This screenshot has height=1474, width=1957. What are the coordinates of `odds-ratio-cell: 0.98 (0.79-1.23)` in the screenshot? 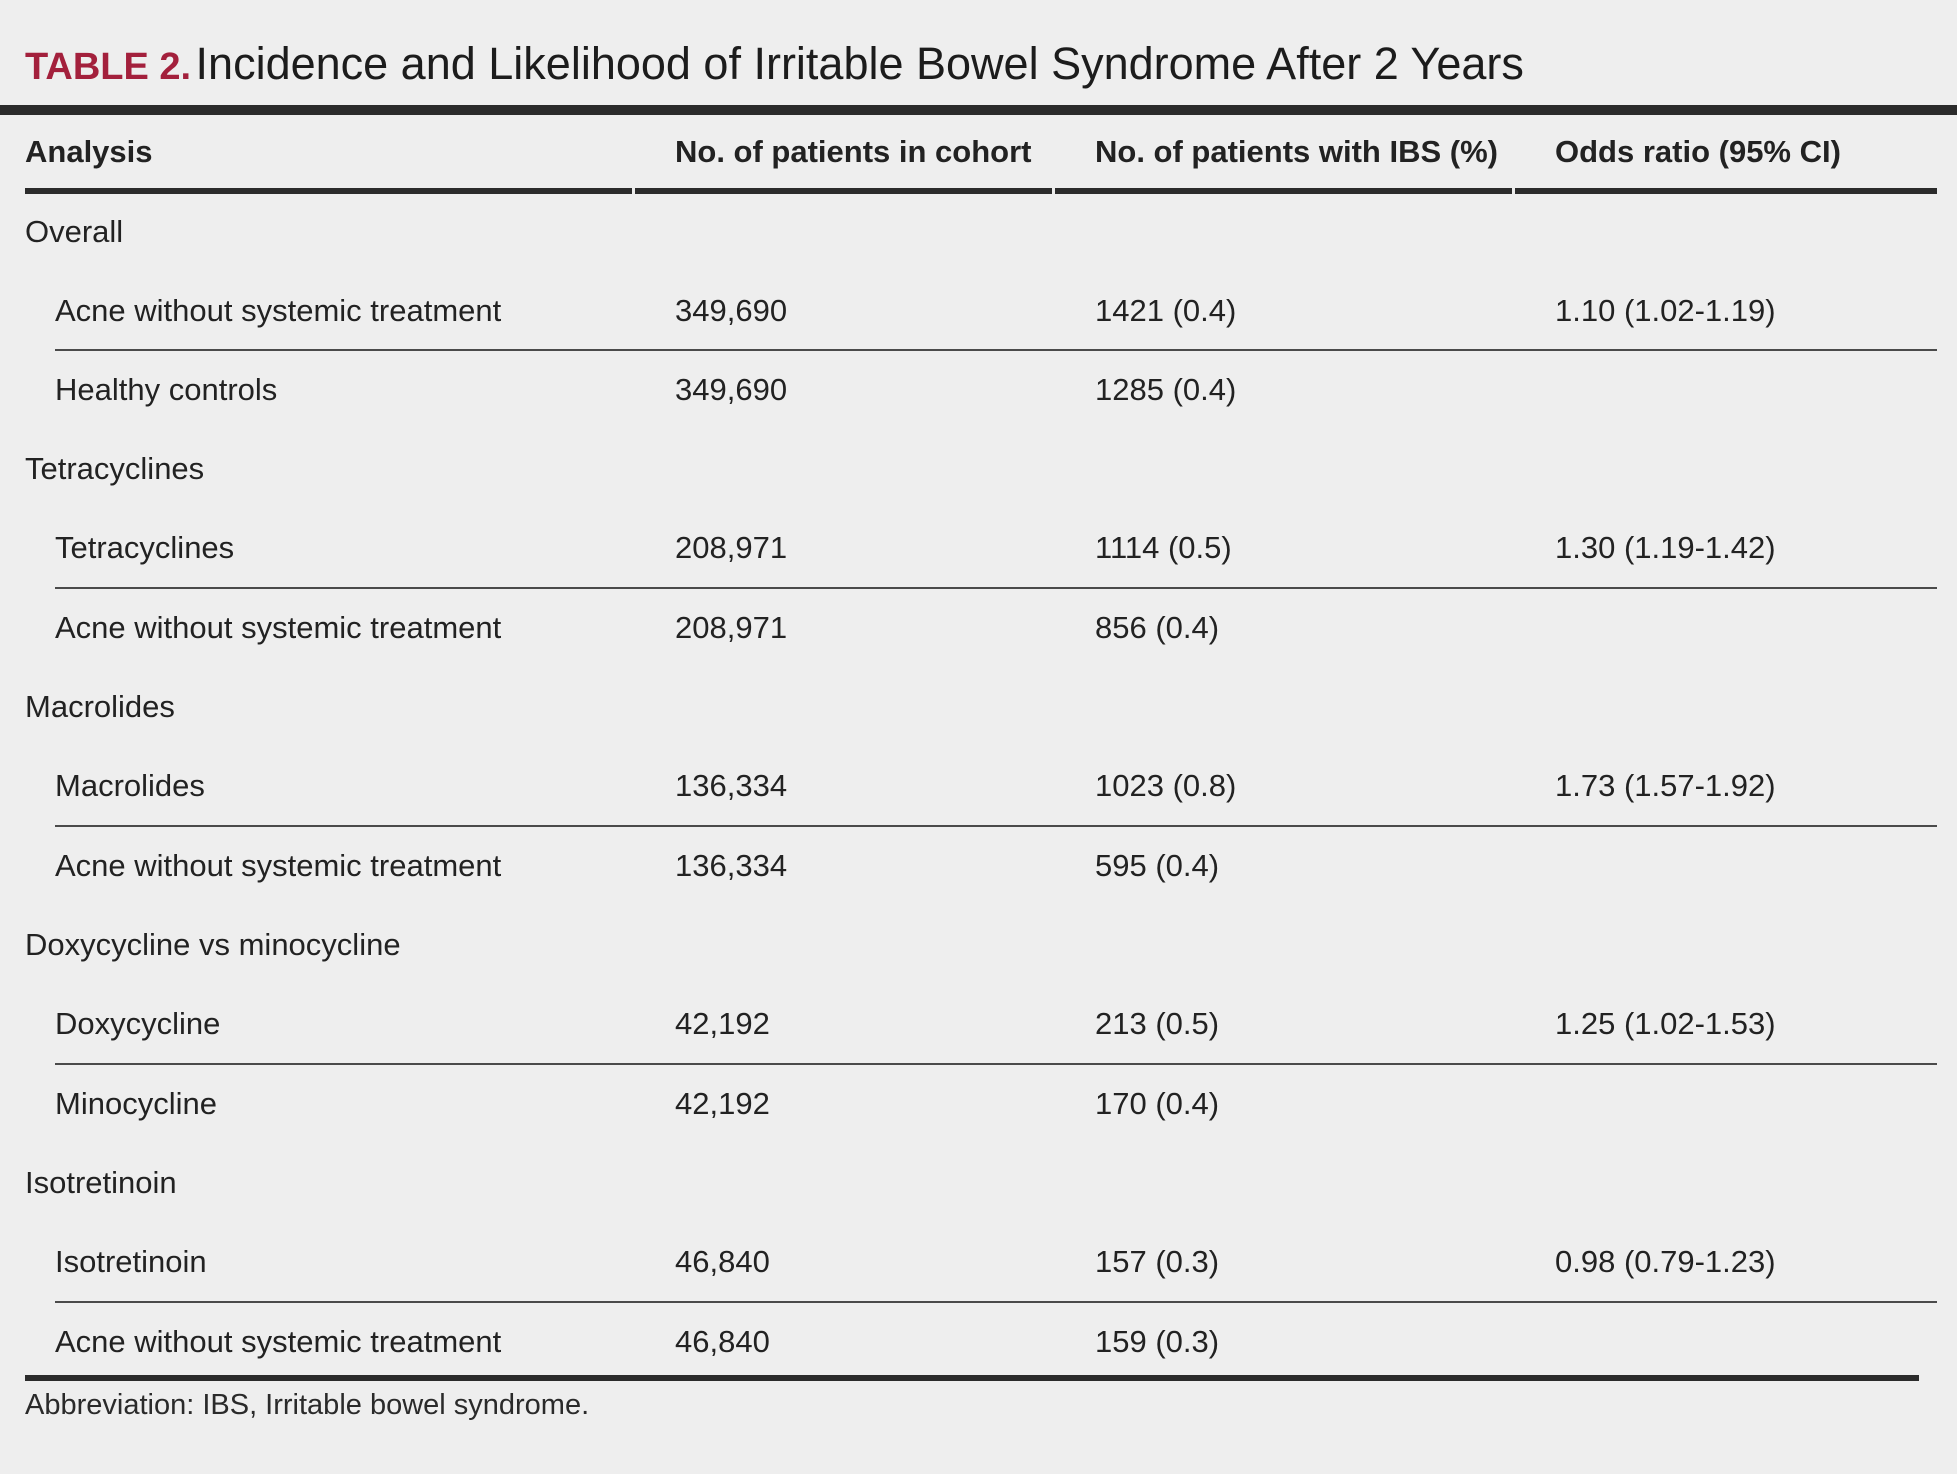 It's located at (1665, 1261).